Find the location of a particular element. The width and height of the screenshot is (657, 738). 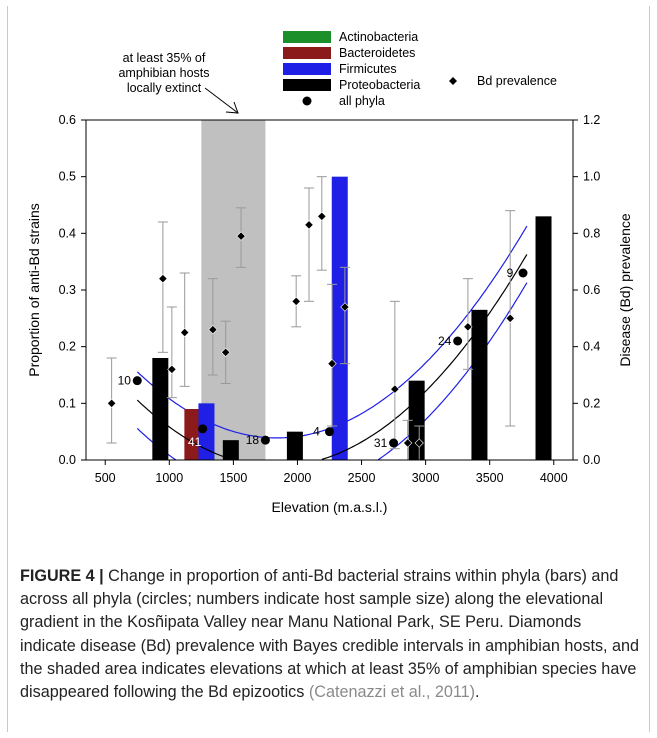

legend-swatch-firmicutes is located at coordinates (307, 69).